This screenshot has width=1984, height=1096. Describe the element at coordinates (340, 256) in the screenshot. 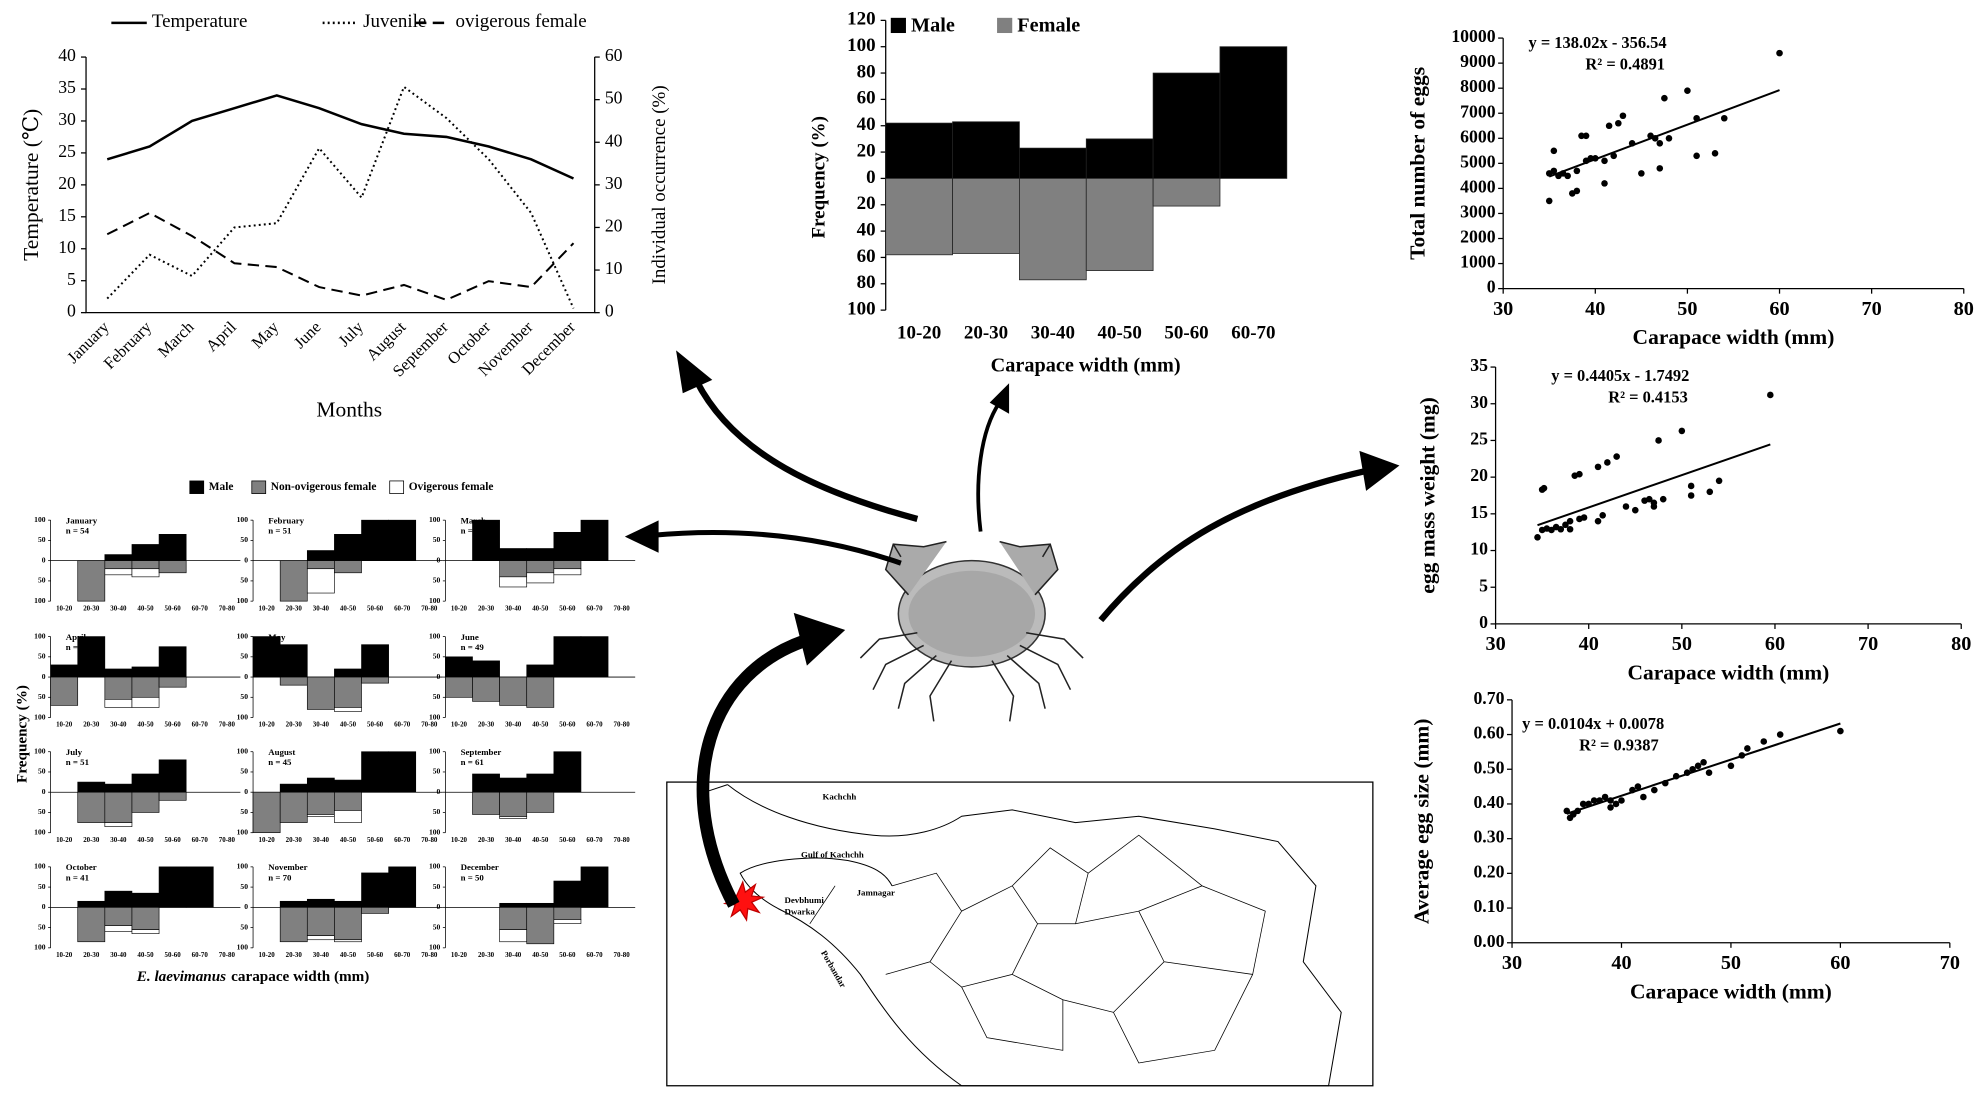

I see `line-series` at that location.